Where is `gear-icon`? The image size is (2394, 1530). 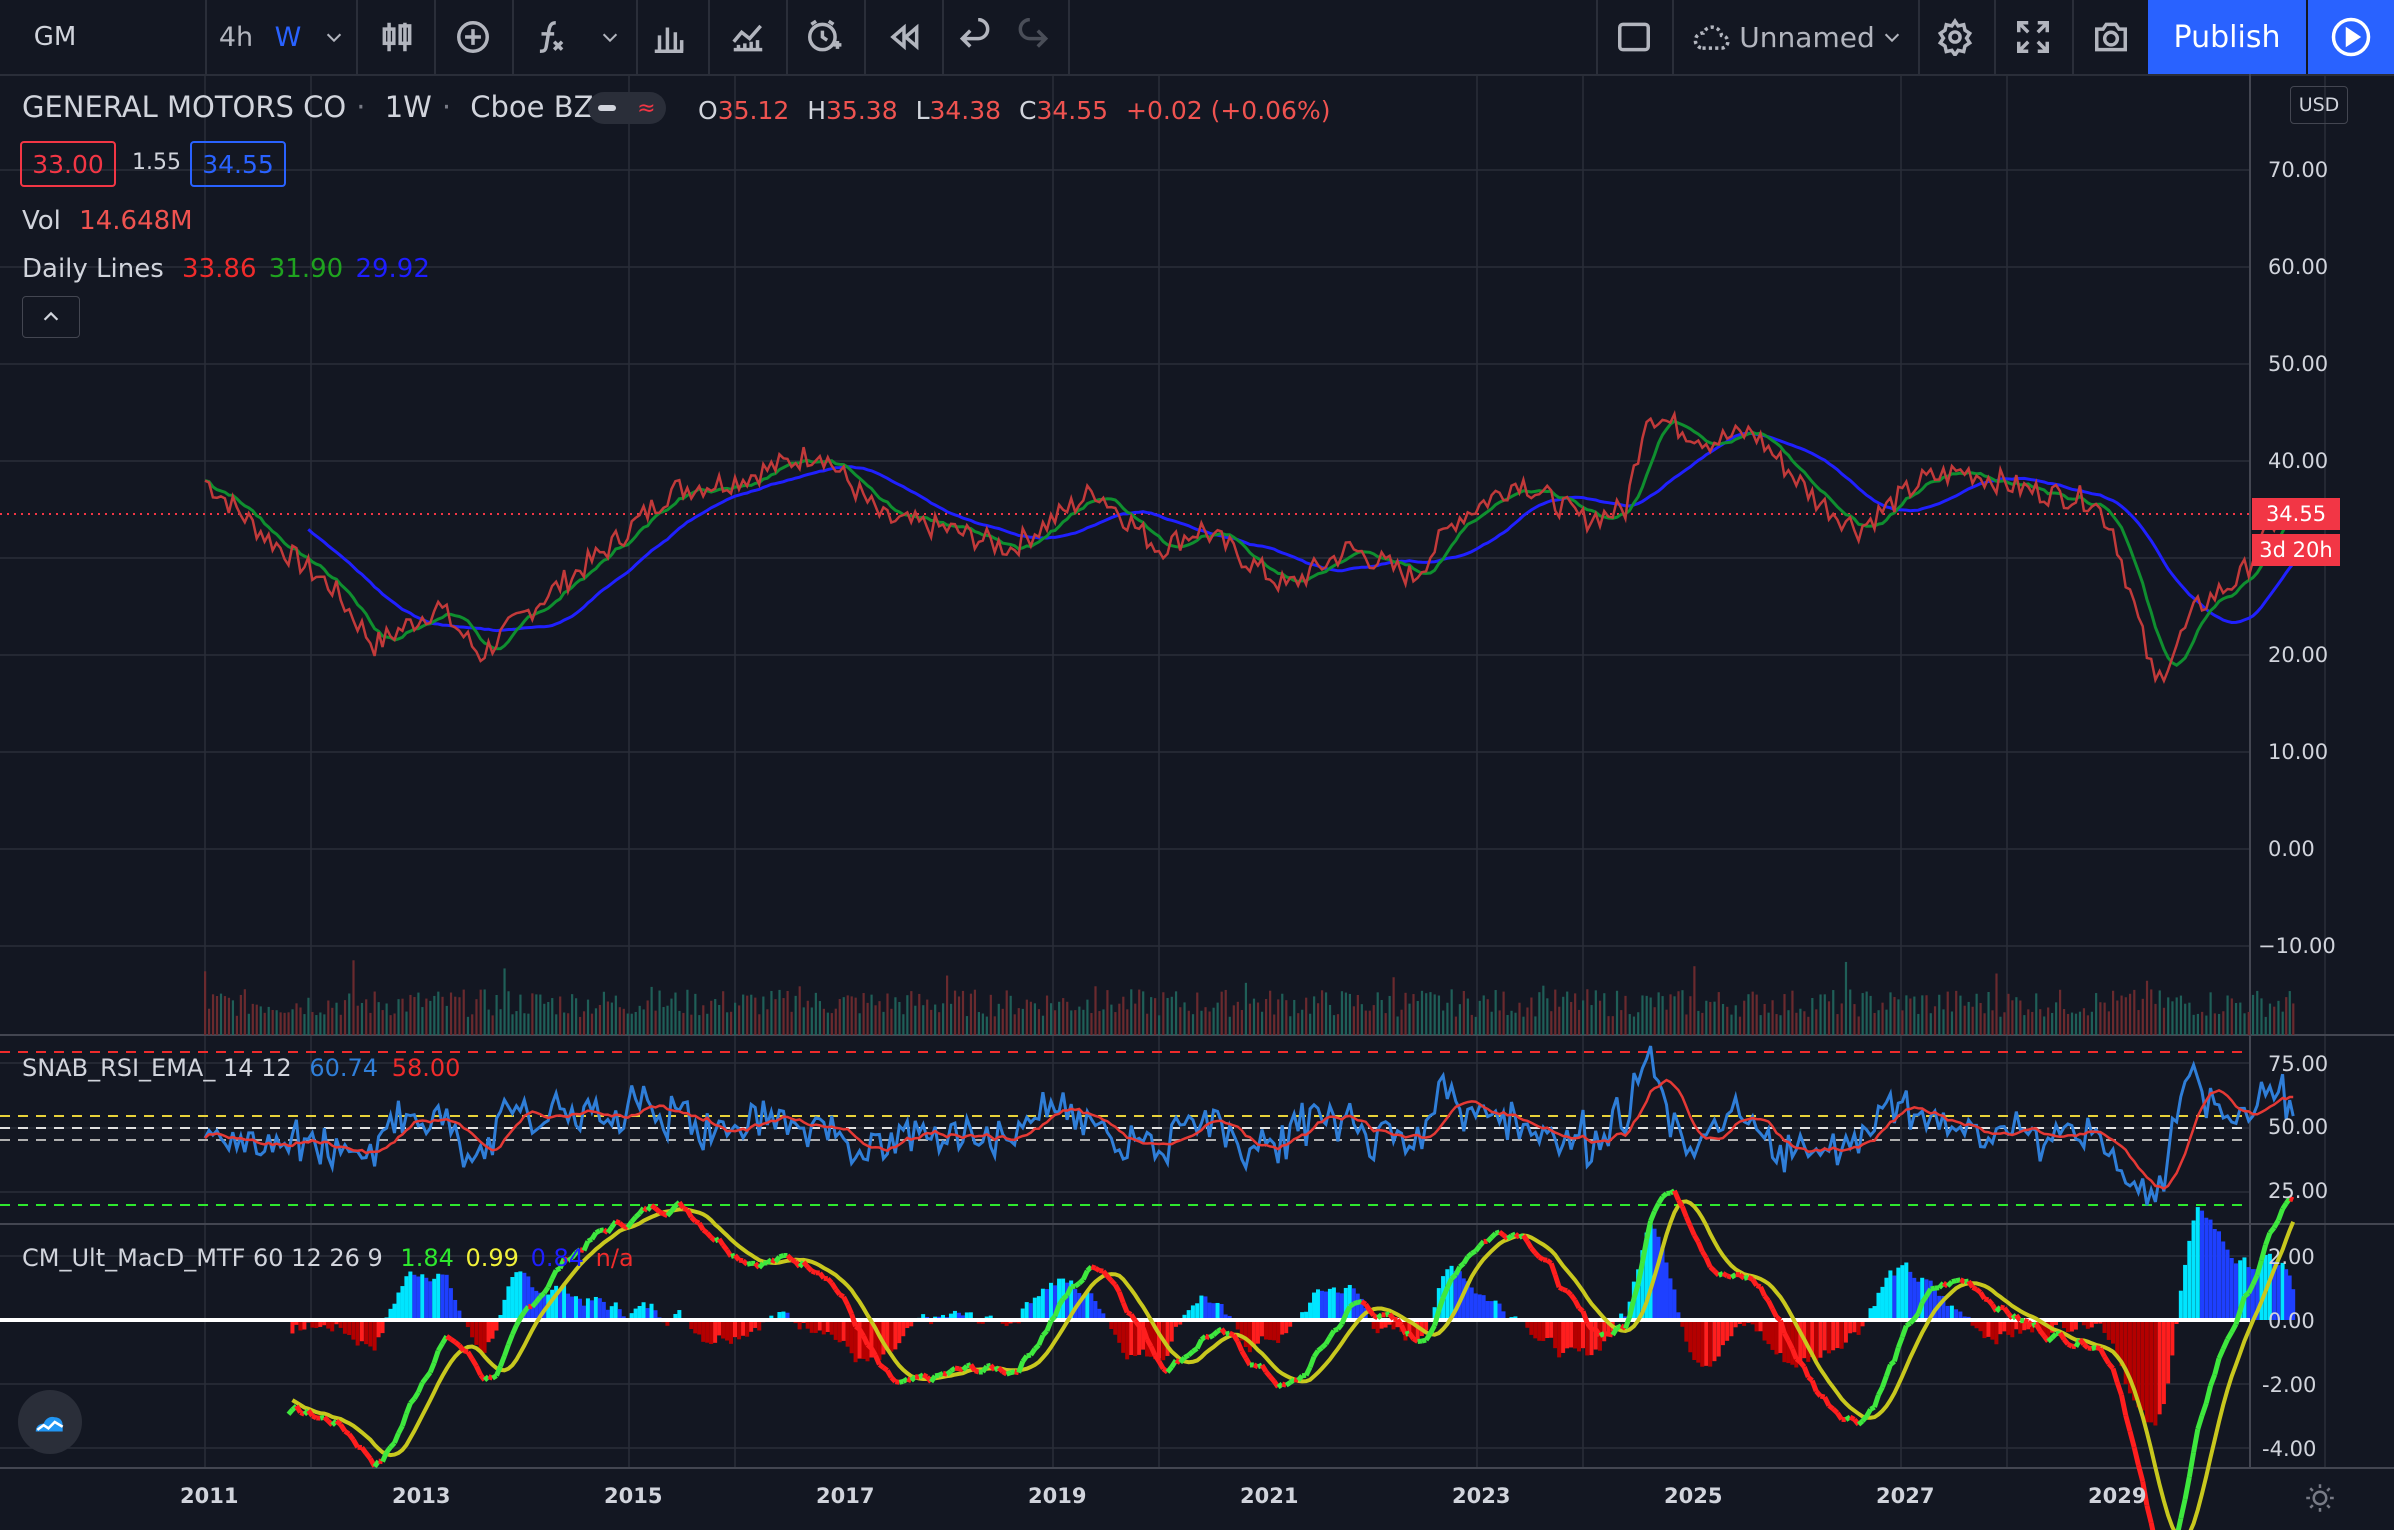
gear-icon is located at coordinates (1955, 37).